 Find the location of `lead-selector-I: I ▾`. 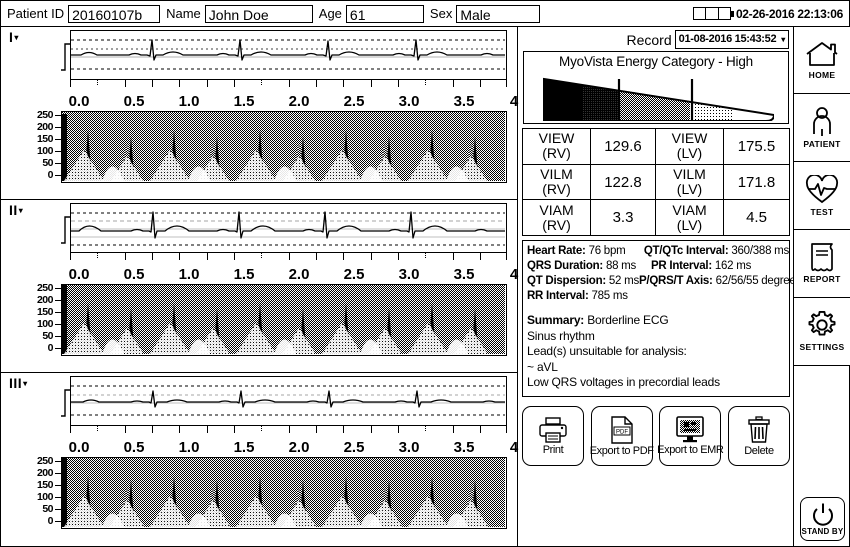

lead-selector-I: I ▾ is located at coordinates (14, 37).